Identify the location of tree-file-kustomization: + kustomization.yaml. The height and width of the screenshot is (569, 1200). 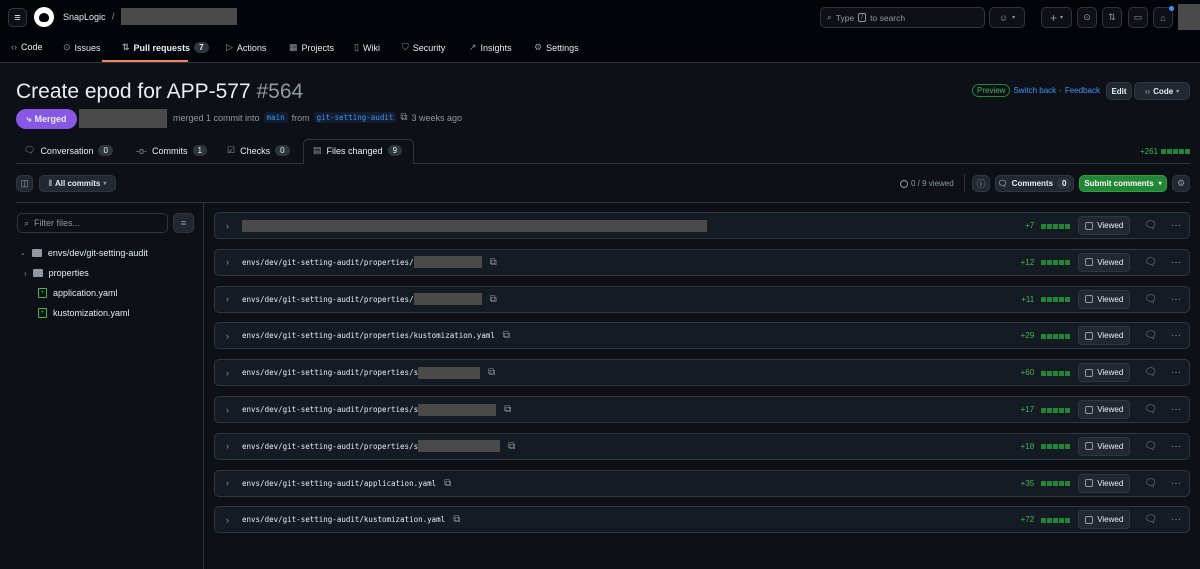
(84, 313).